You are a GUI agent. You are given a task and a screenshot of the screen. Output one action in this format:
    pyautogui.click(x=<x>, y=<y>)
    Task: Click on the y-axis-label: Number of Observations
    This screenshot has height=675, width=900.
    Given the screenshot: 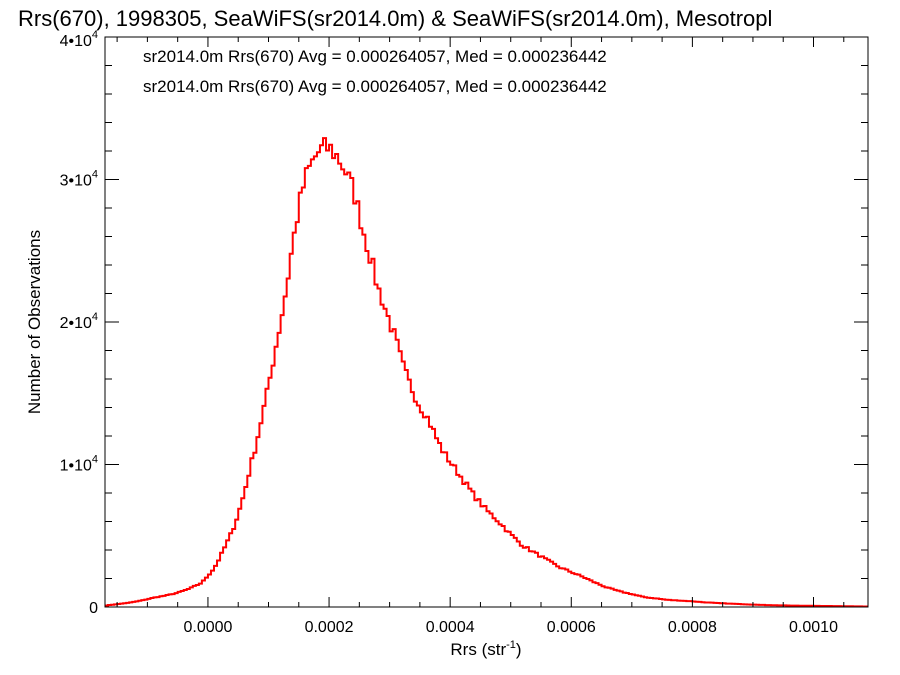 What is the action you would take?
    pyautogui.click(x=34, y=322)
    